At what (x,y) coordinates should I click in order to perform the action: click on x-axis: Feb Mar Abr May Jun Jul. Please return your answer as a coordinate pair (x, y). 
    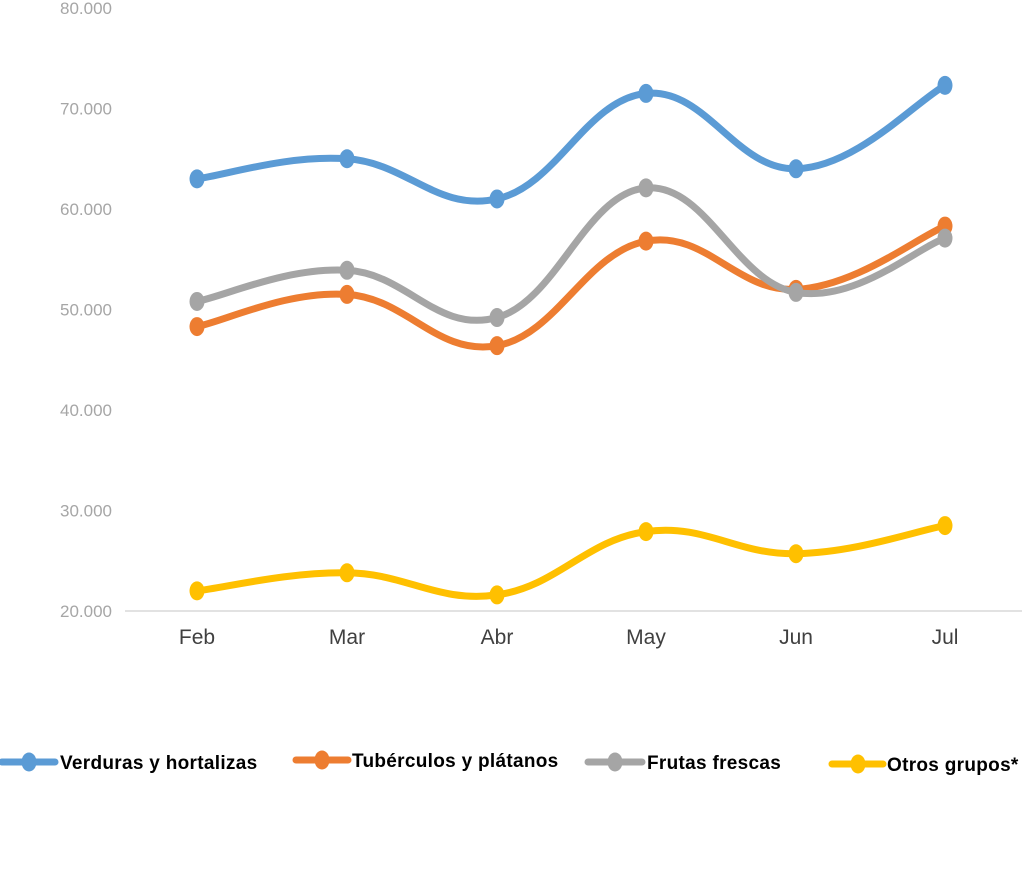
    Looking at the image, I should click on (573, 629).